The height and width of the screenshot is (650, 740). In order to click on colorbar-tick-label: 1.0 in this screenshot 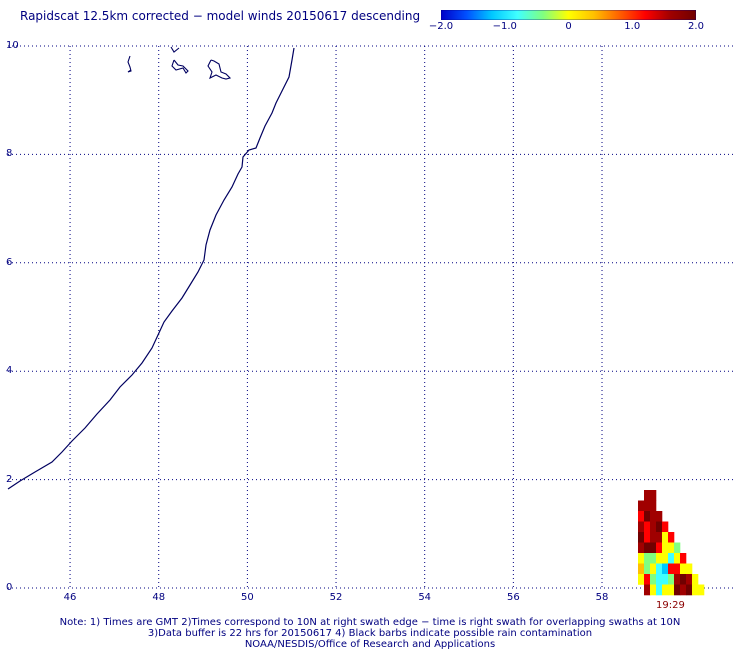, I will do `click(632, 26)`.